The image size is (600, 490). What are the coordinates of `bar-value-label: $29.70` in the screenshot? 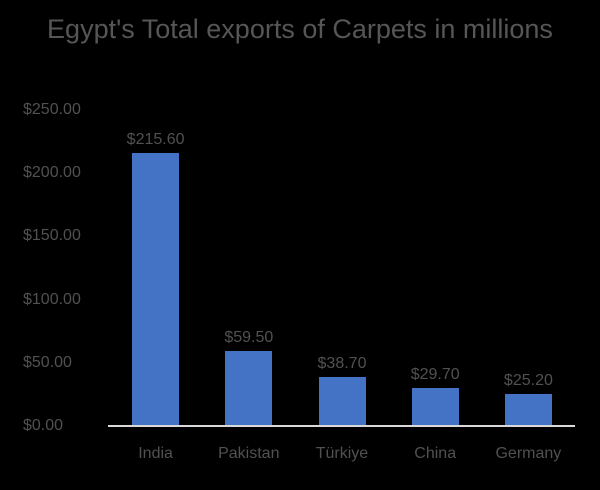 It's located at (435, 375).